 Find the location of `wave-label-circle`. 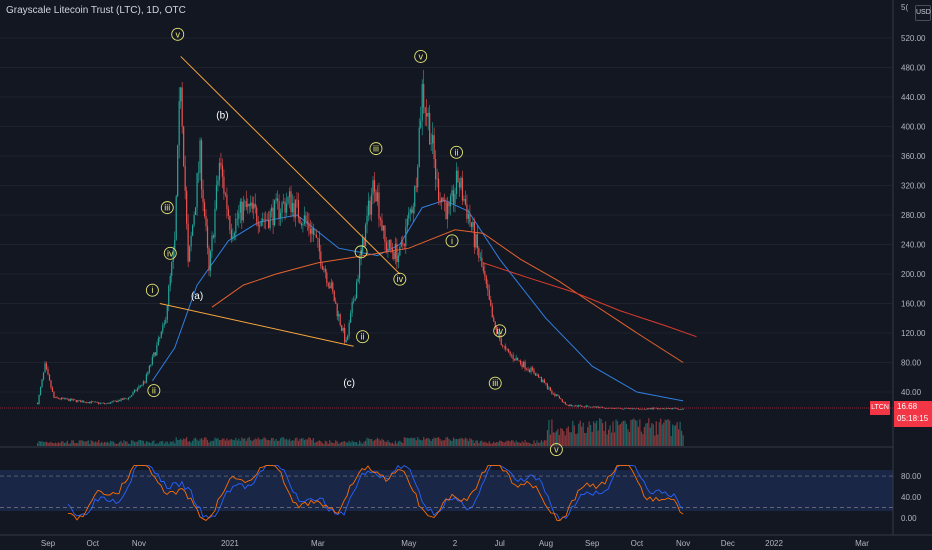

wave-label-circle is located at coordinates (421, 56).